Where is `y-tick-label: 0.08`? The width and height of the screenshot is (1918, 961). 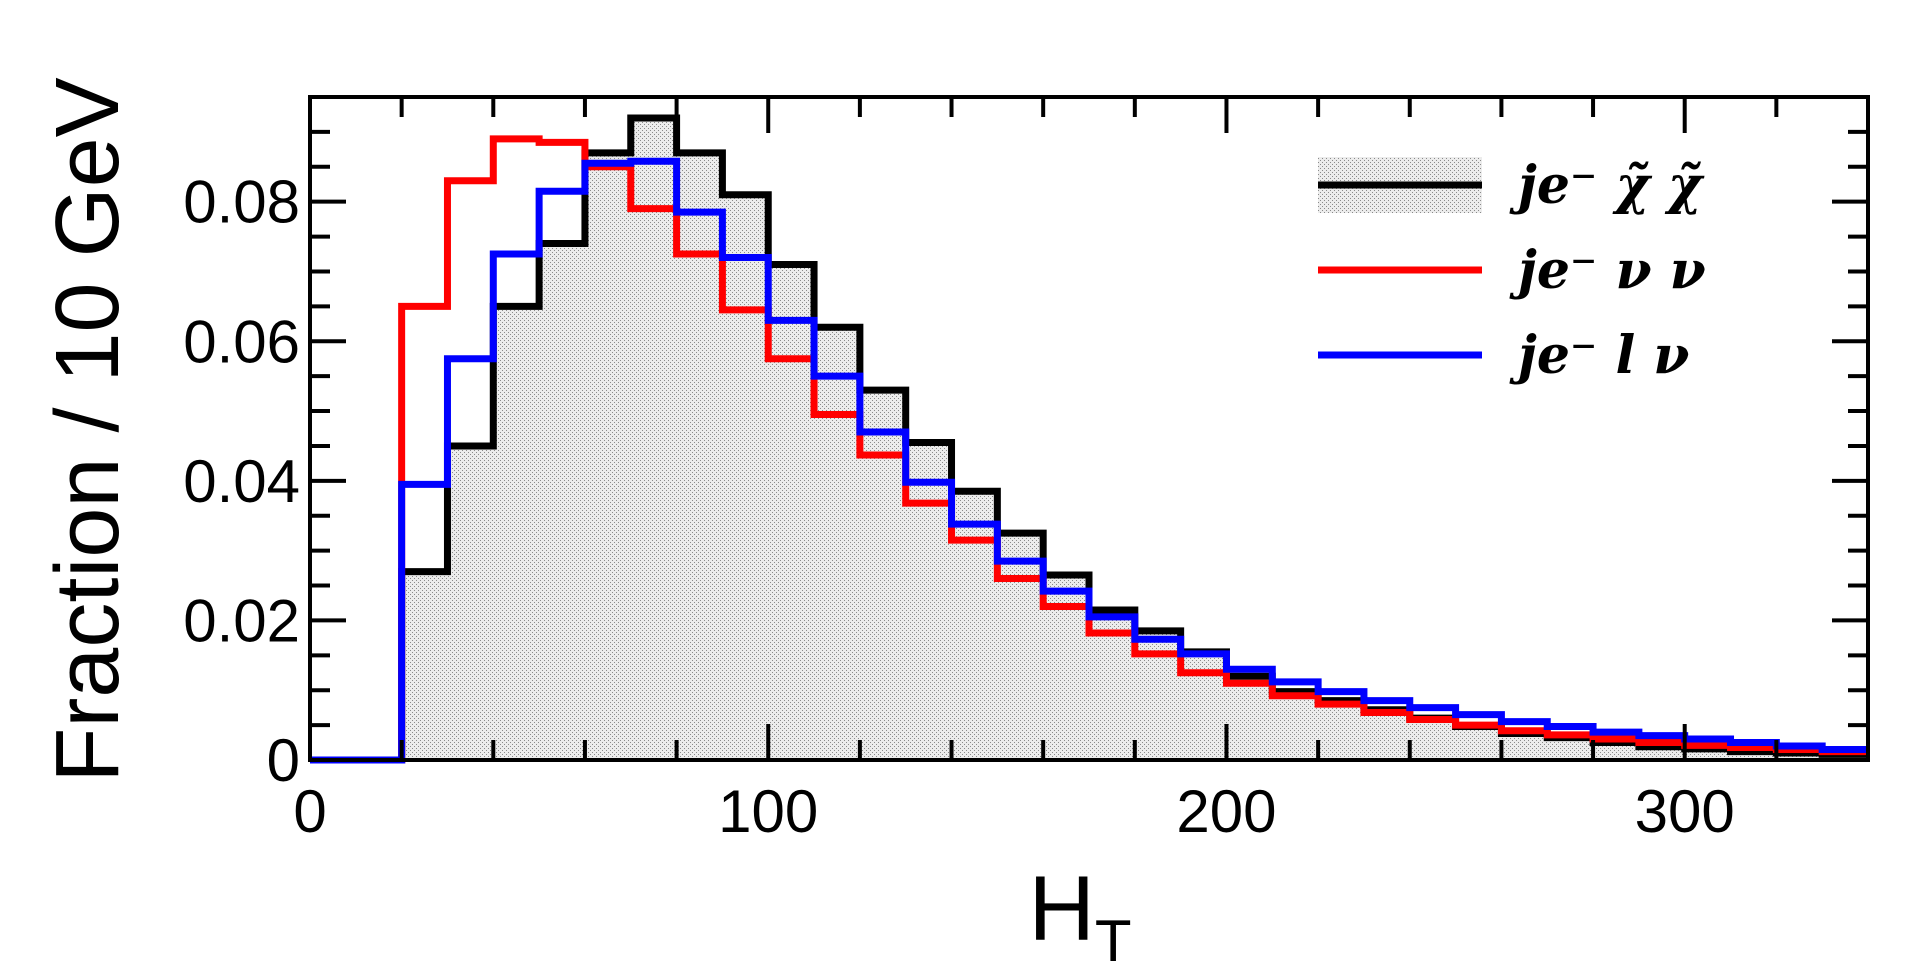 y-tick-label: 0.08 is located at coordinates (241, 202).